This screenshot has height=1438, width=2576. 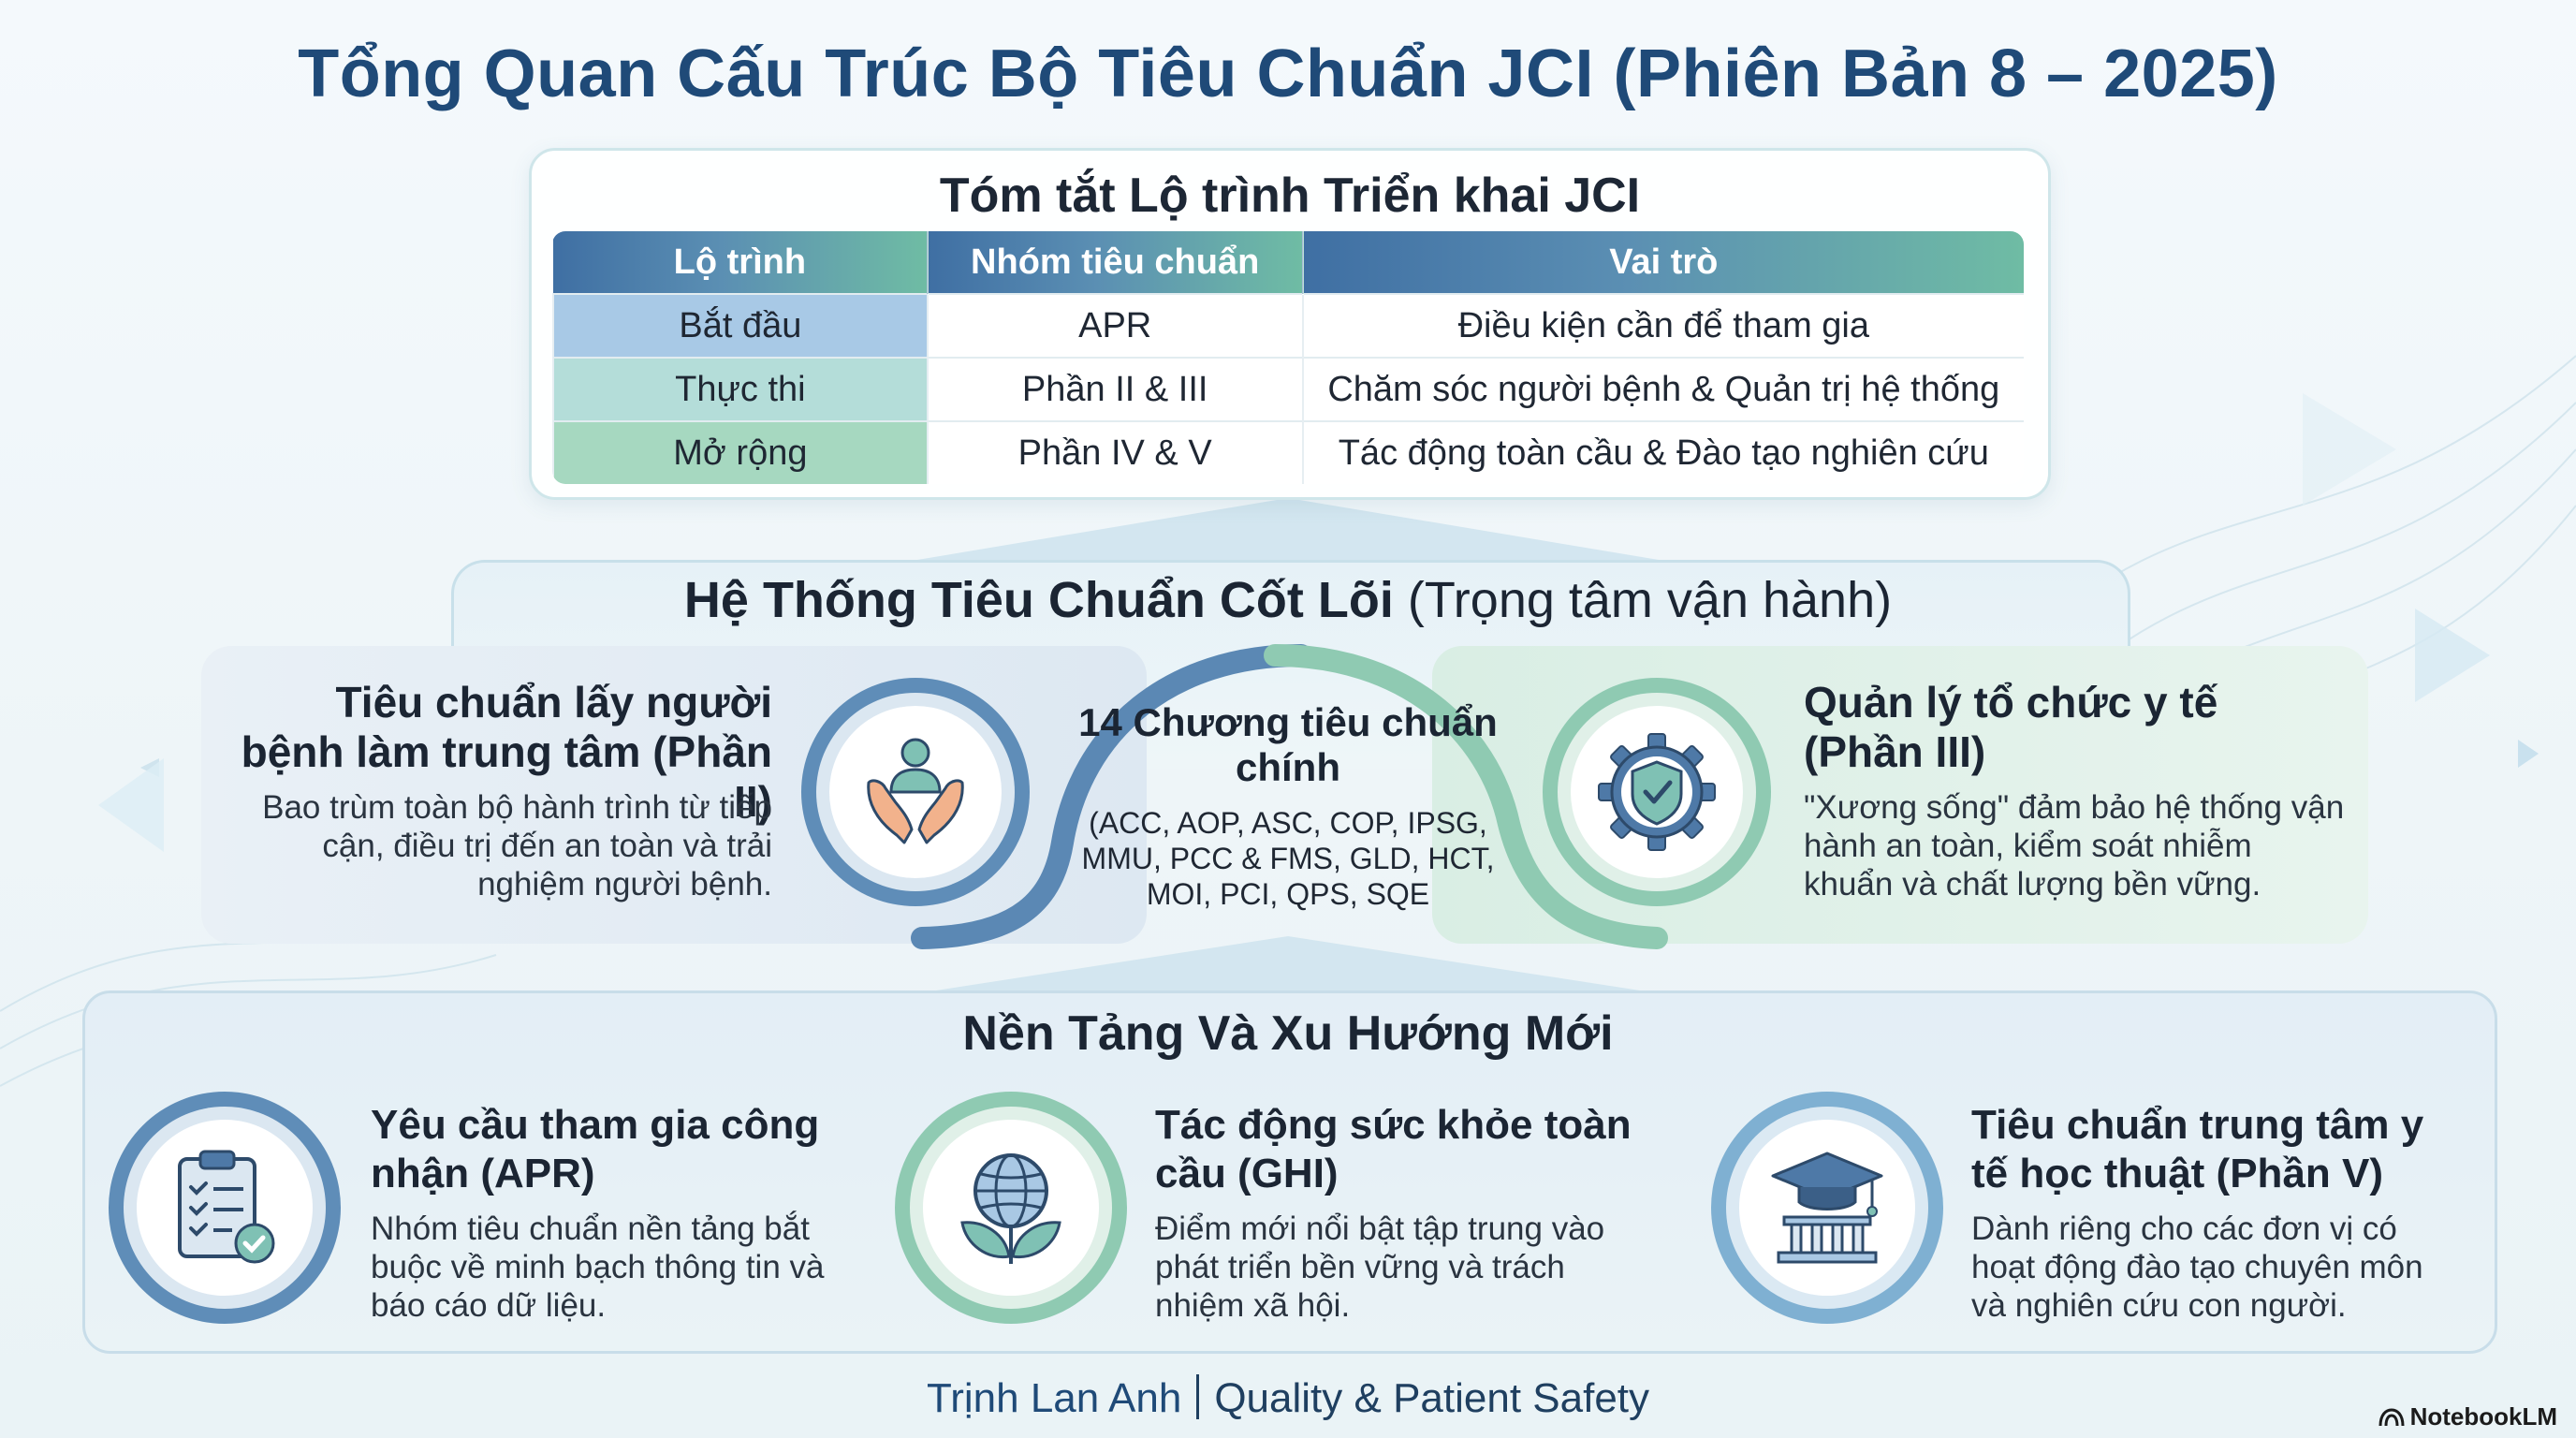 What do you see at coordinates (1662, 325) in the screenshot?
I see `table-cell: Điều kiện cần để tham gia` at bounding box center [1662, 325].